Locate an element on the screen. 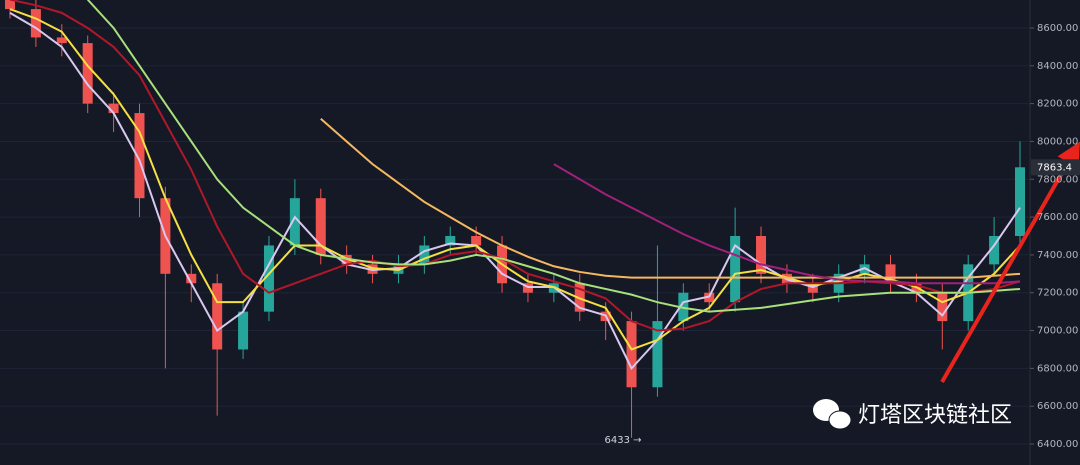  y-tick-label: 8400.00 is located at coordinates (1057, 66).